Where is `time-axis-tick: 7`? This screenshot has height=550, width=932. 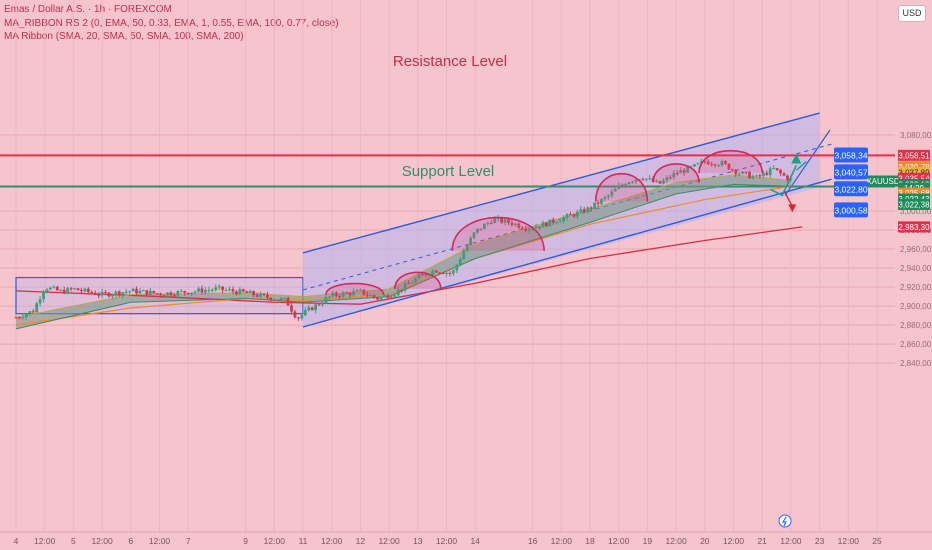 time-axis-tick: 7 is located at coordinates (188, 541).